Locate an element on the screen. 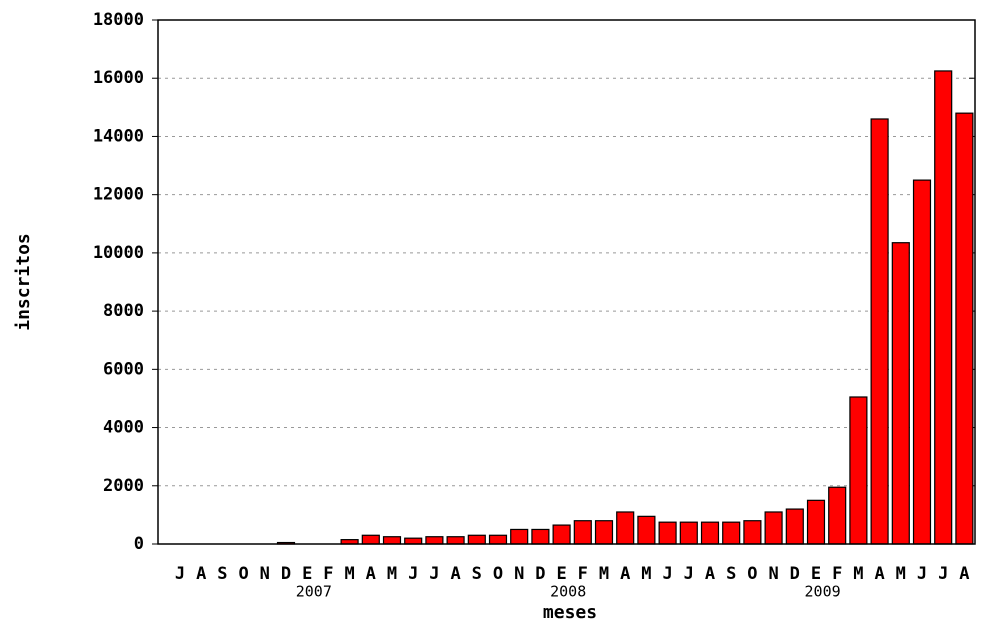 The width and height of the screenshot is (983, 623). year-label: 2007 is located at coordinates (314, 592).